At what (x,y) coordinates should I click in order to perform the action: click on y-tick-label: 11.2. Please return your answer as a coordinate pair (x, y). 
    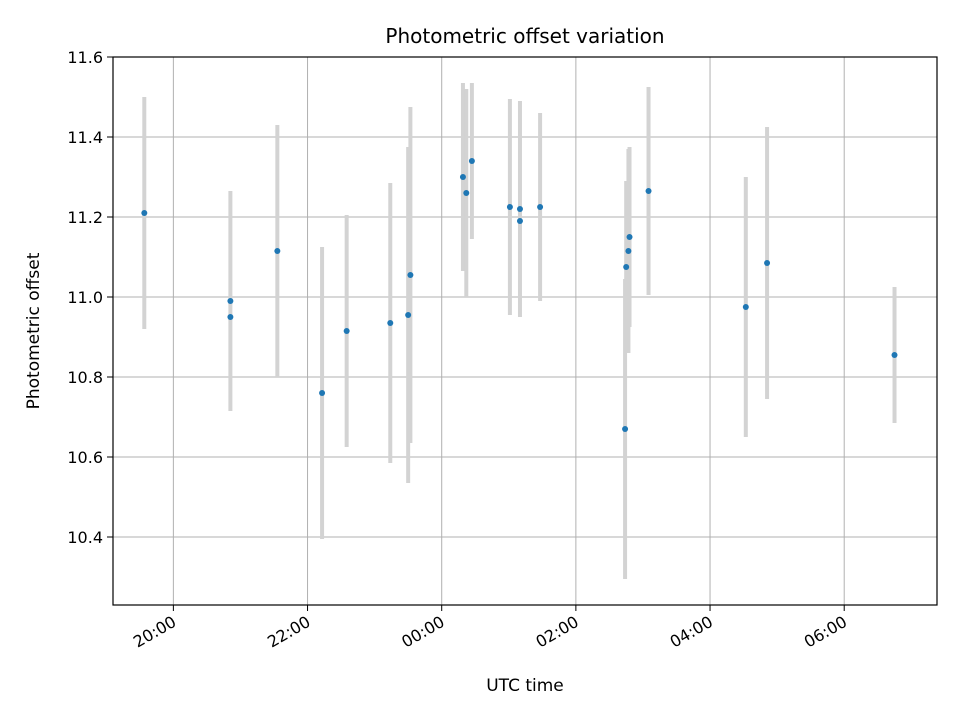
    Looking at the image, I should click on (85, 217).